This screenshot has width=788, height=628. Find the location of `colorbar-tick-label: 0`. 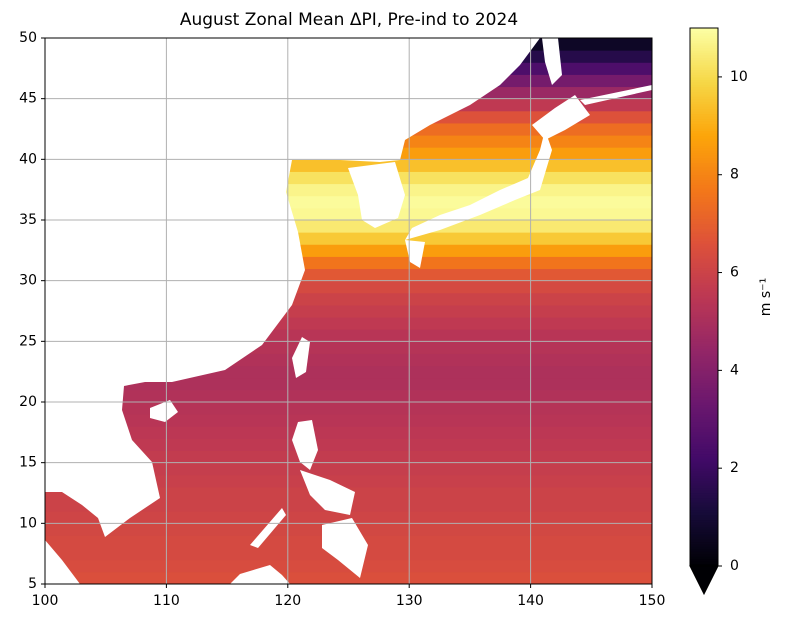

colorbar-tick-label: 0 is located at coordinates (734, 566).